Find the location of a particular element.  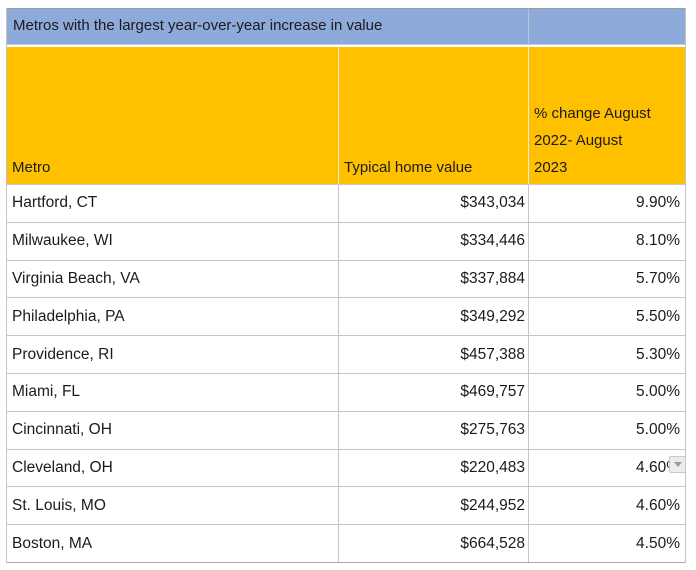

column-header-metro: Metro is located at coordinates (173, 115).